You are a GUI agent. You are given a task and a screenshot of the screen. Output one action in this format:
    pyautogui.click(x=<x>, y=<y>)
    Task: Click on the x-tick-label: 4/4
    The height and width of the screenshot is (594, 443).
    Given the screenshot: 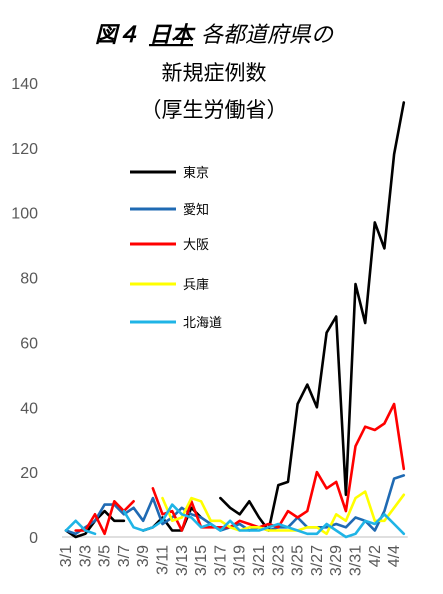 What is the action you would take?
    pyautogui.click(x=394, y=556)
    